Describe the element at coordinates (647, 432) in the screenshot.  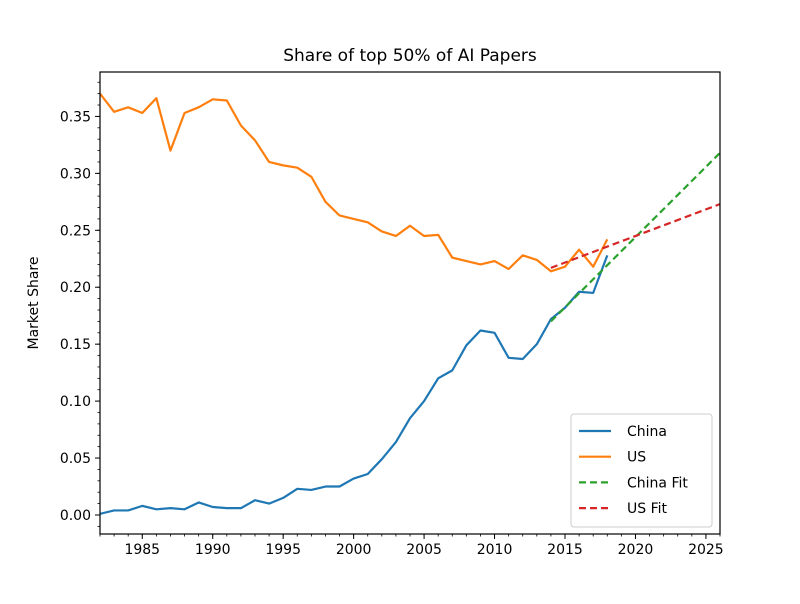
I see `legend-label: China` at that location.